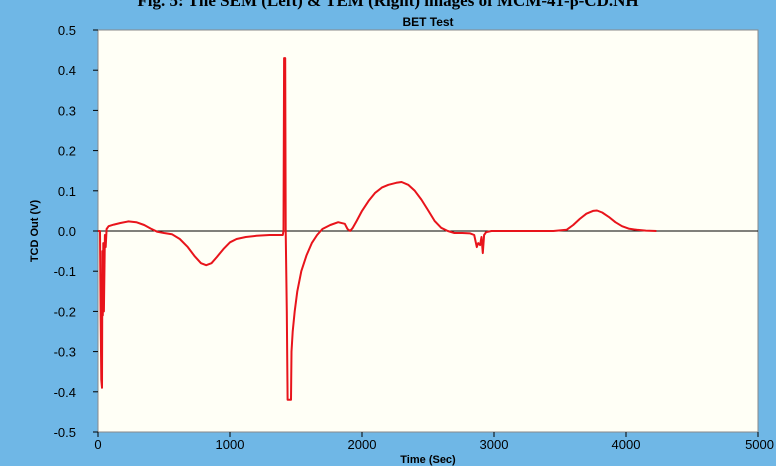 The width and height of the screenshot is (776, 466). What do you see at coordinates (362, 444) in the screenshot?
I see `x-tick-label: 2000` at bounding box center [362, 444].